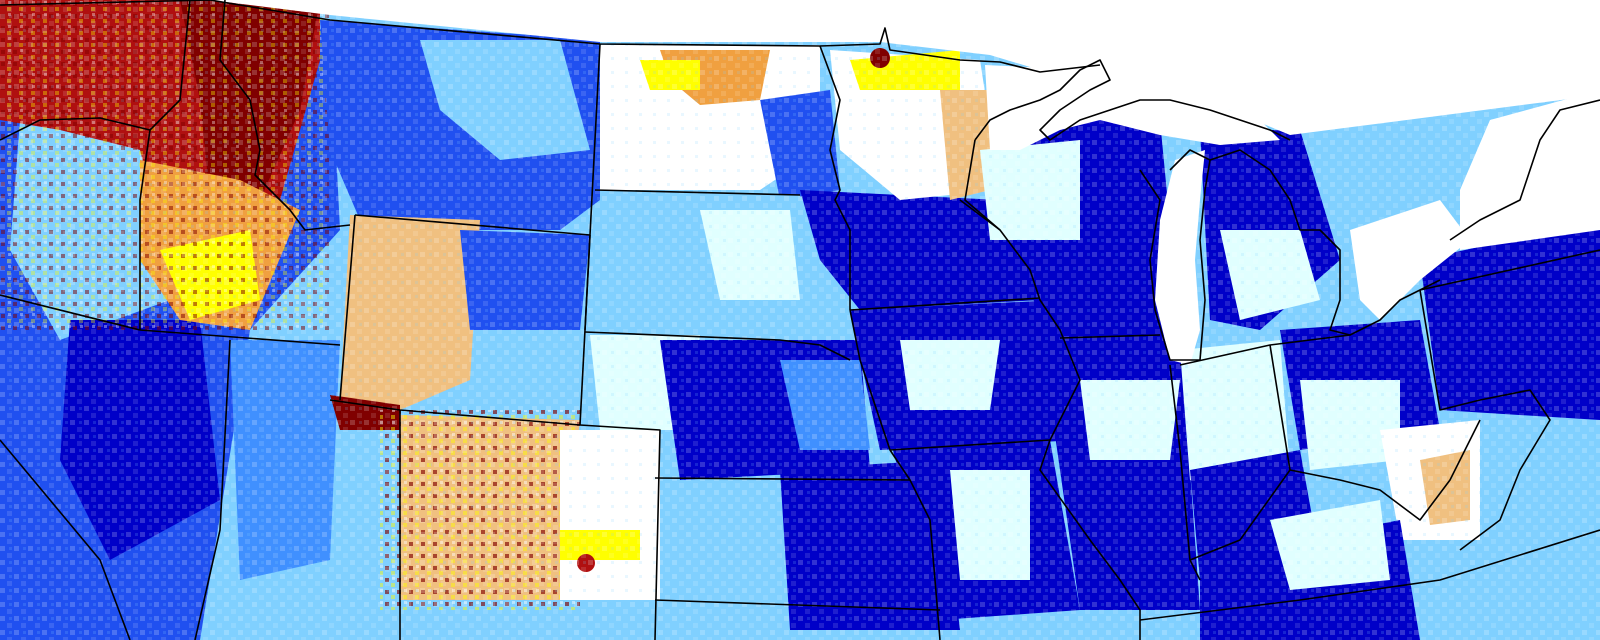  Describe the element at coordinates (1410, 260) in the screenshot. I see `lake-huron-erie` at that location.